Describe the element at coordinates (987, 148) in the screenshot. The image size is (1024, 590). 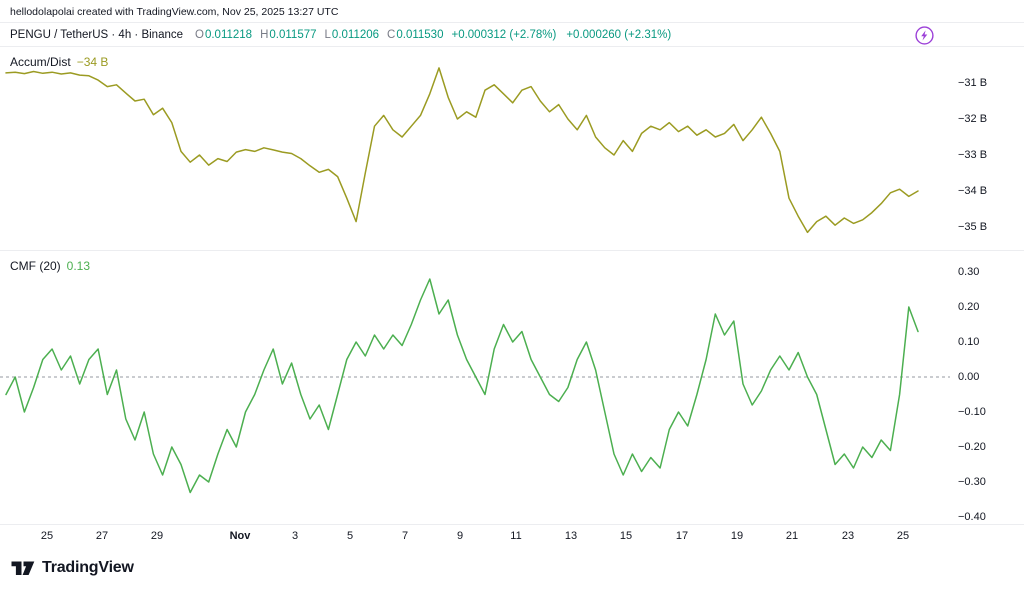
I see `price-axis-accum-dist: −31 B −32 B −33 B −34 B −35 B` at that location.